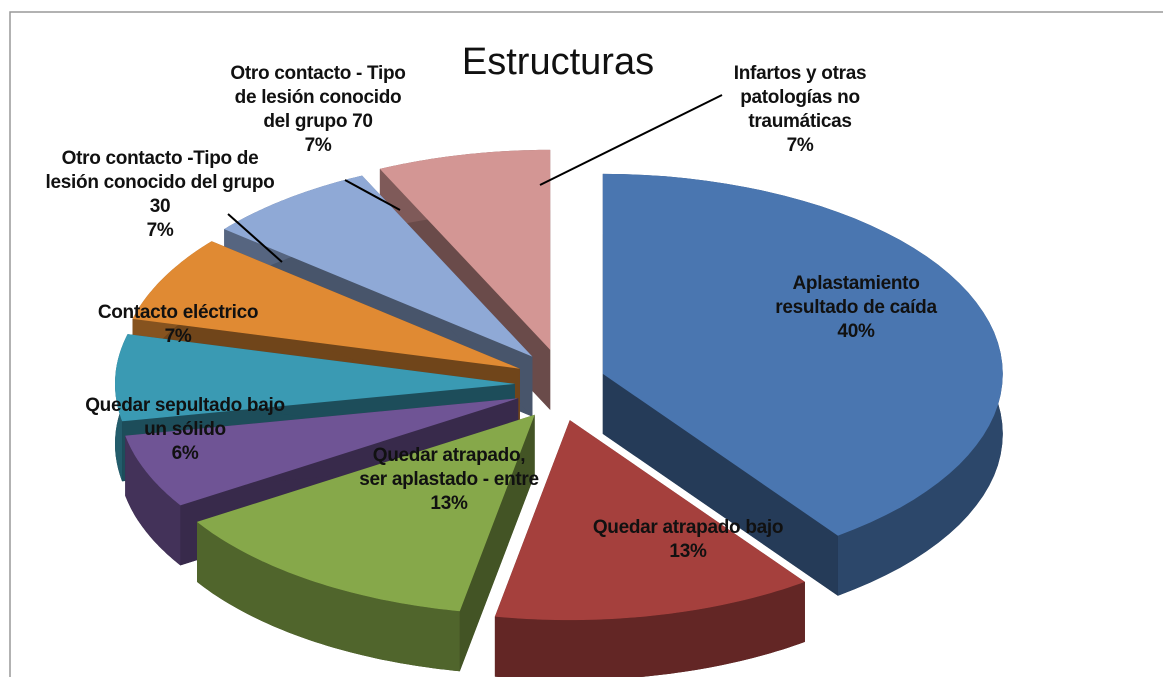 The image size is (1163, 677). What do you see at coordinates (185, 453) in the screenshot?
I see `label-text: 6%` at bounding box center [185, 453].